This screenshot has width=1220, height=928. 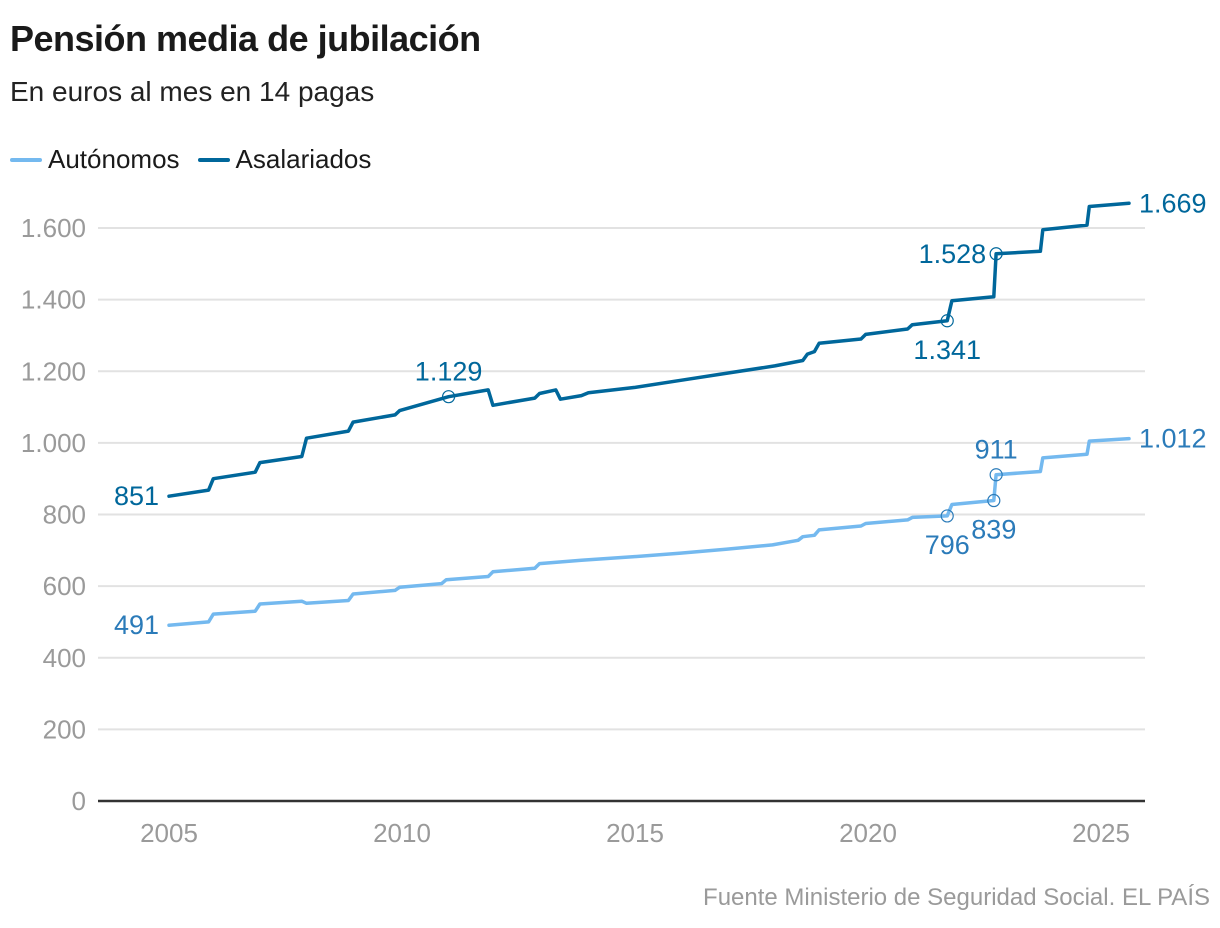 I want to click on data-label: 1.129, so click(x=449, y=372).